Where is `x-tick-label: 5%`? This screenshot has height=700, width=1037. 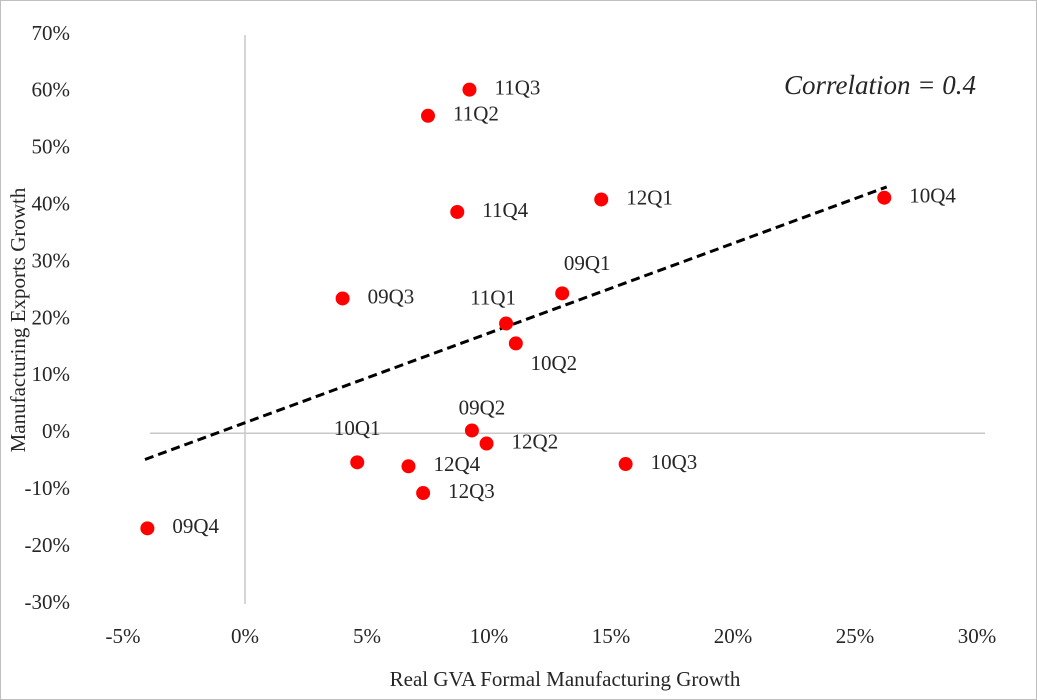 x-tick-label: 5% is located at coordinates (367, 636).